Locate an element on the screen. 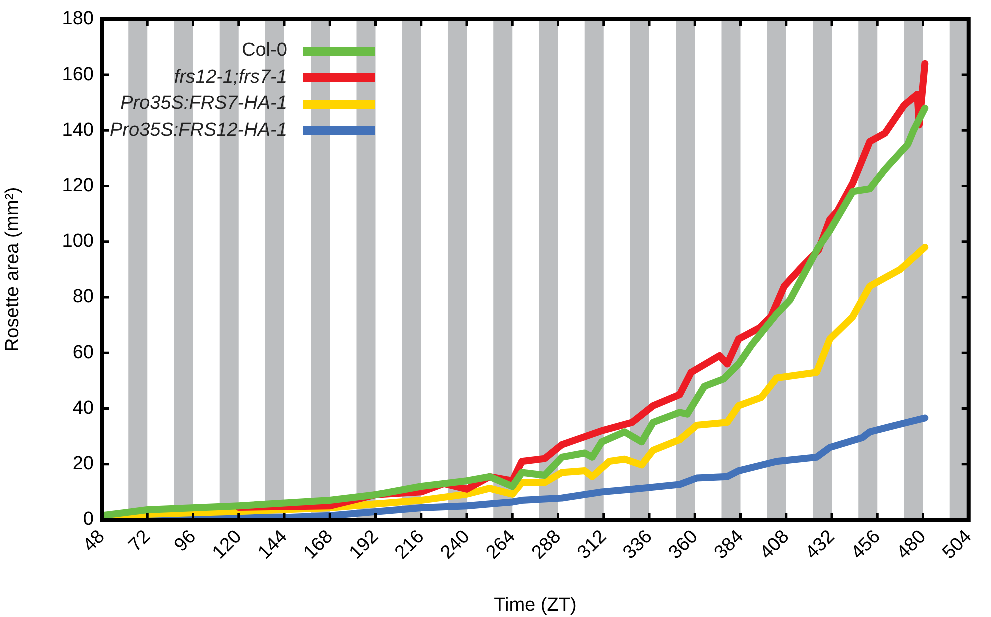 This screenshot has height=617, width=991. x-tick-label: 240 is located at coordinates (455, 545).